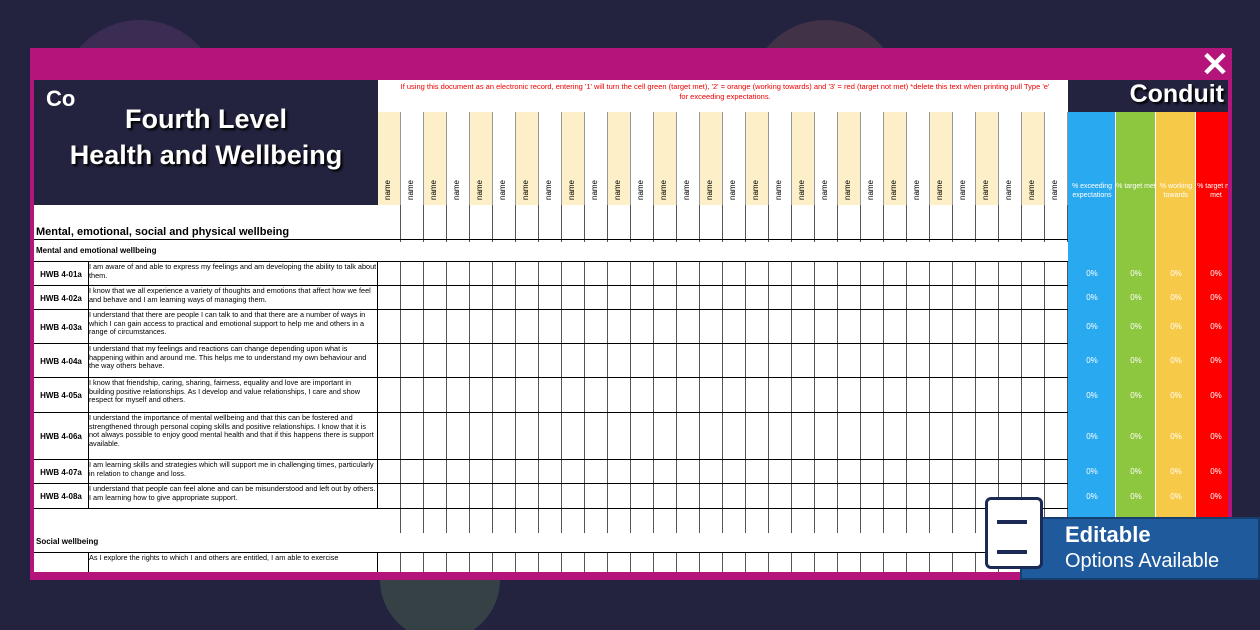 The height and width of the screenshot is (630, 1260). I want to click on header-block, so click(206, 142).